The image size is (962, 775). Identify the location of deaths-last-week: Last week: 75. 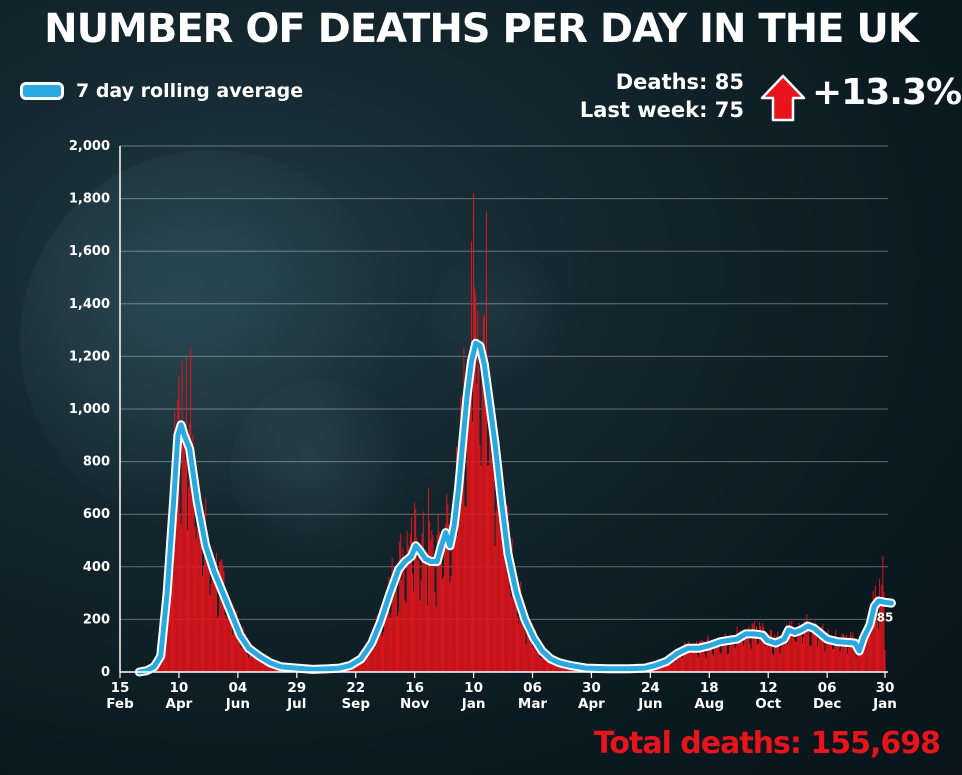
(661, 110).